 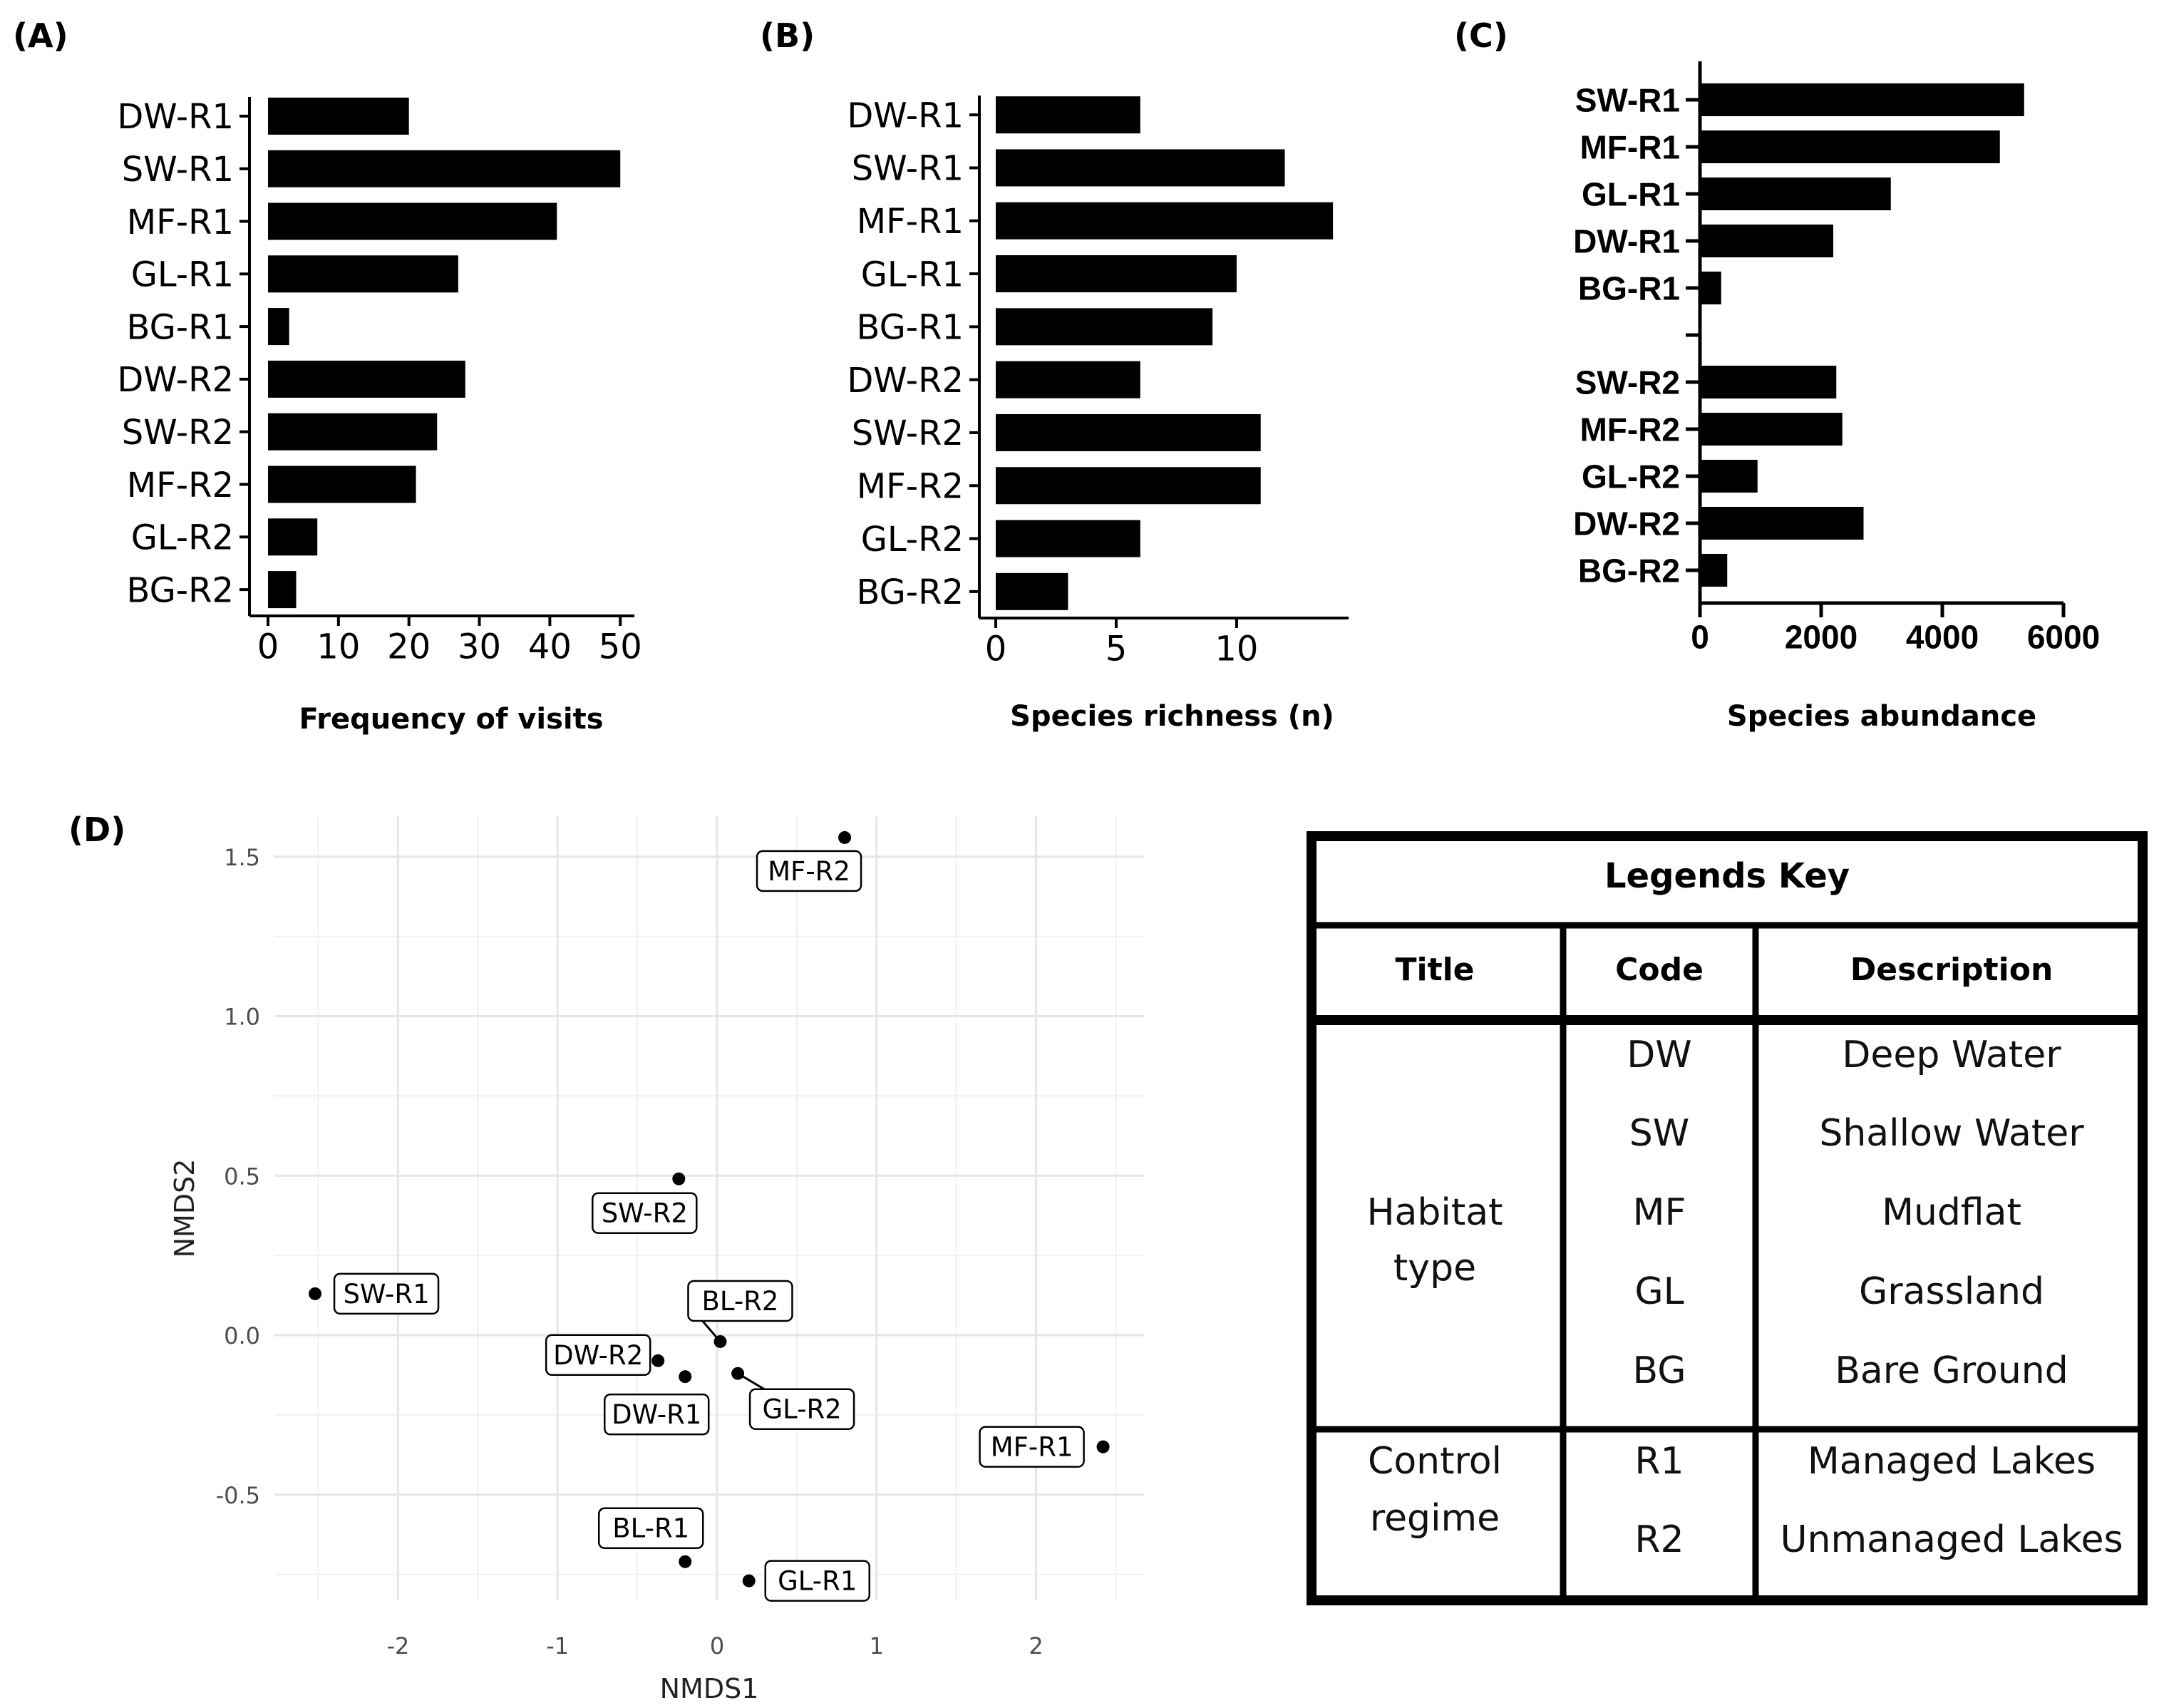 I want to click on legend-group-title: Control, so click(x=1435, y=1461).